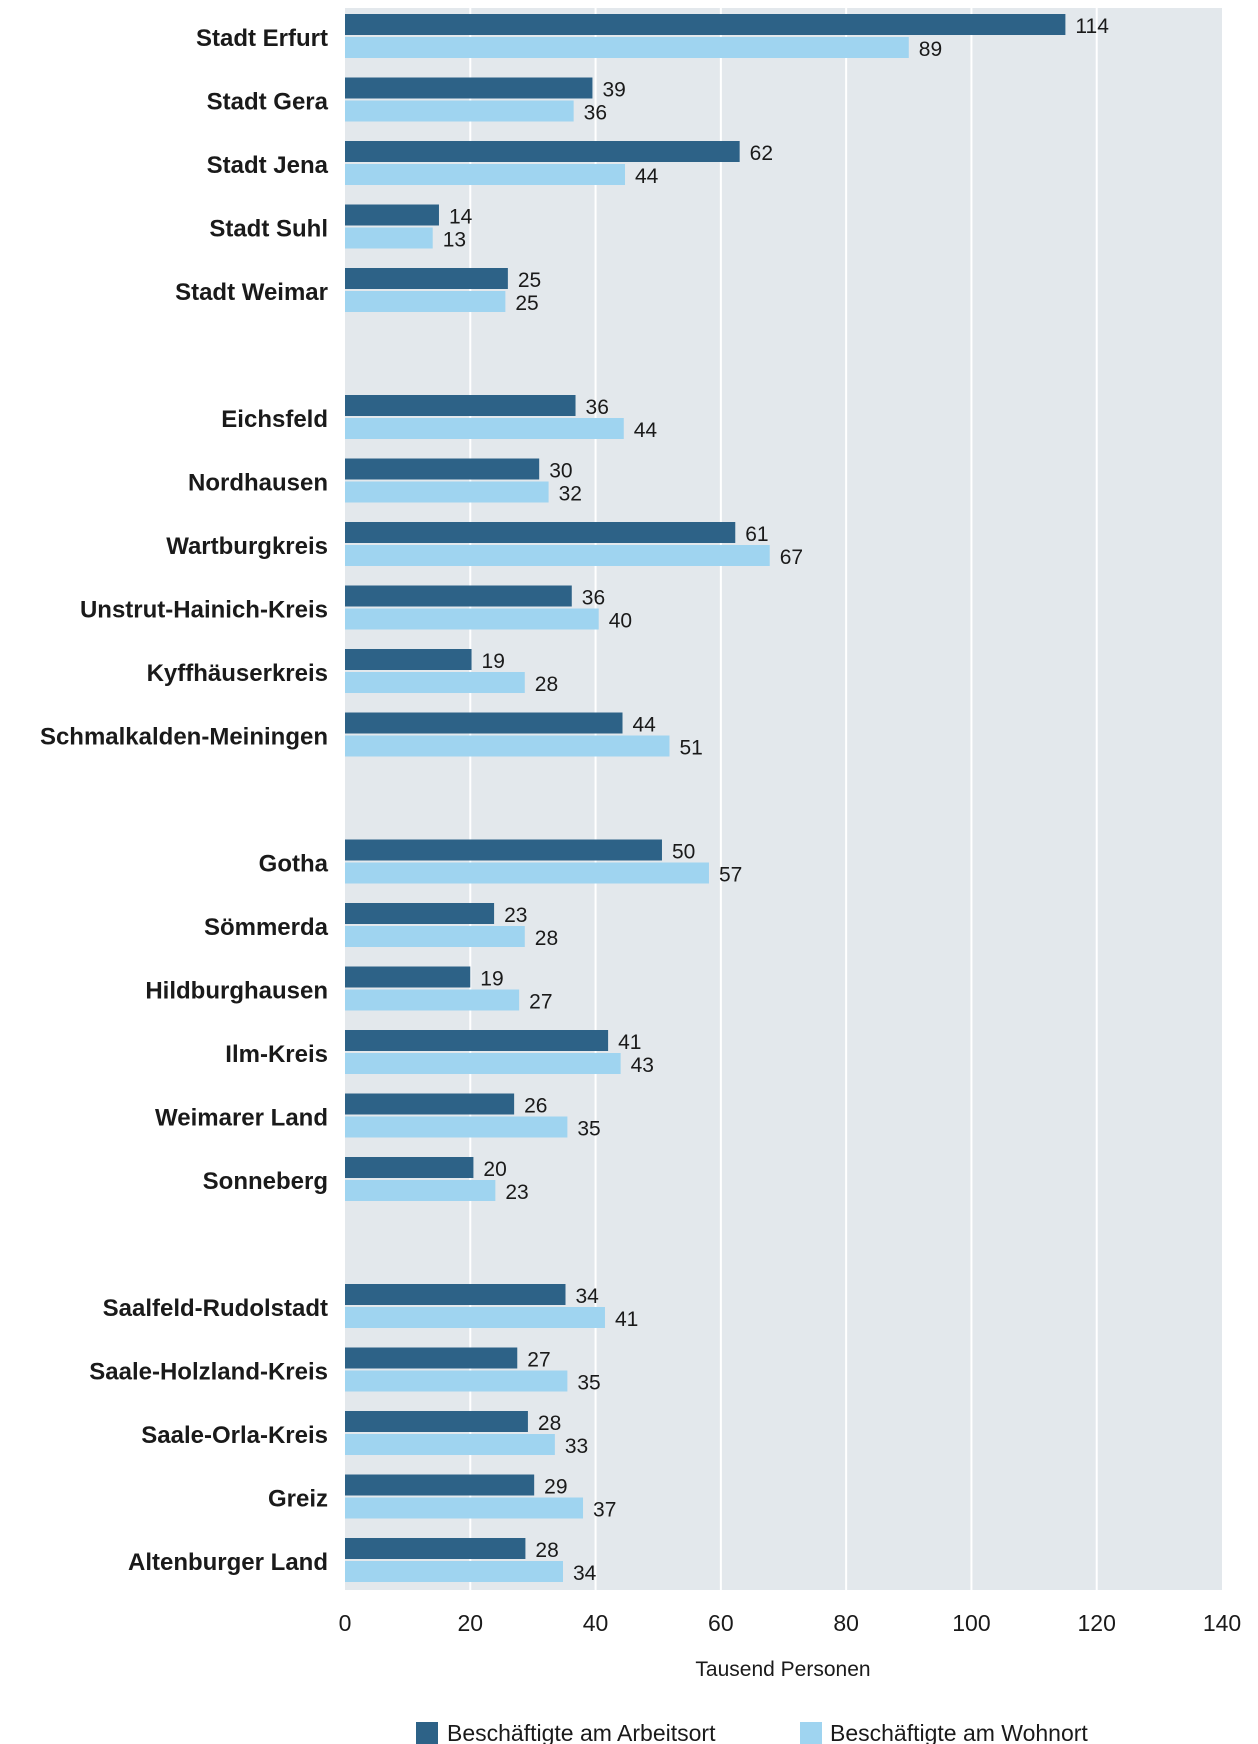  What do you see at coordinates (930, 49) in the screenshot?
I see `value-label: 89` at bounding box center [930, 49].